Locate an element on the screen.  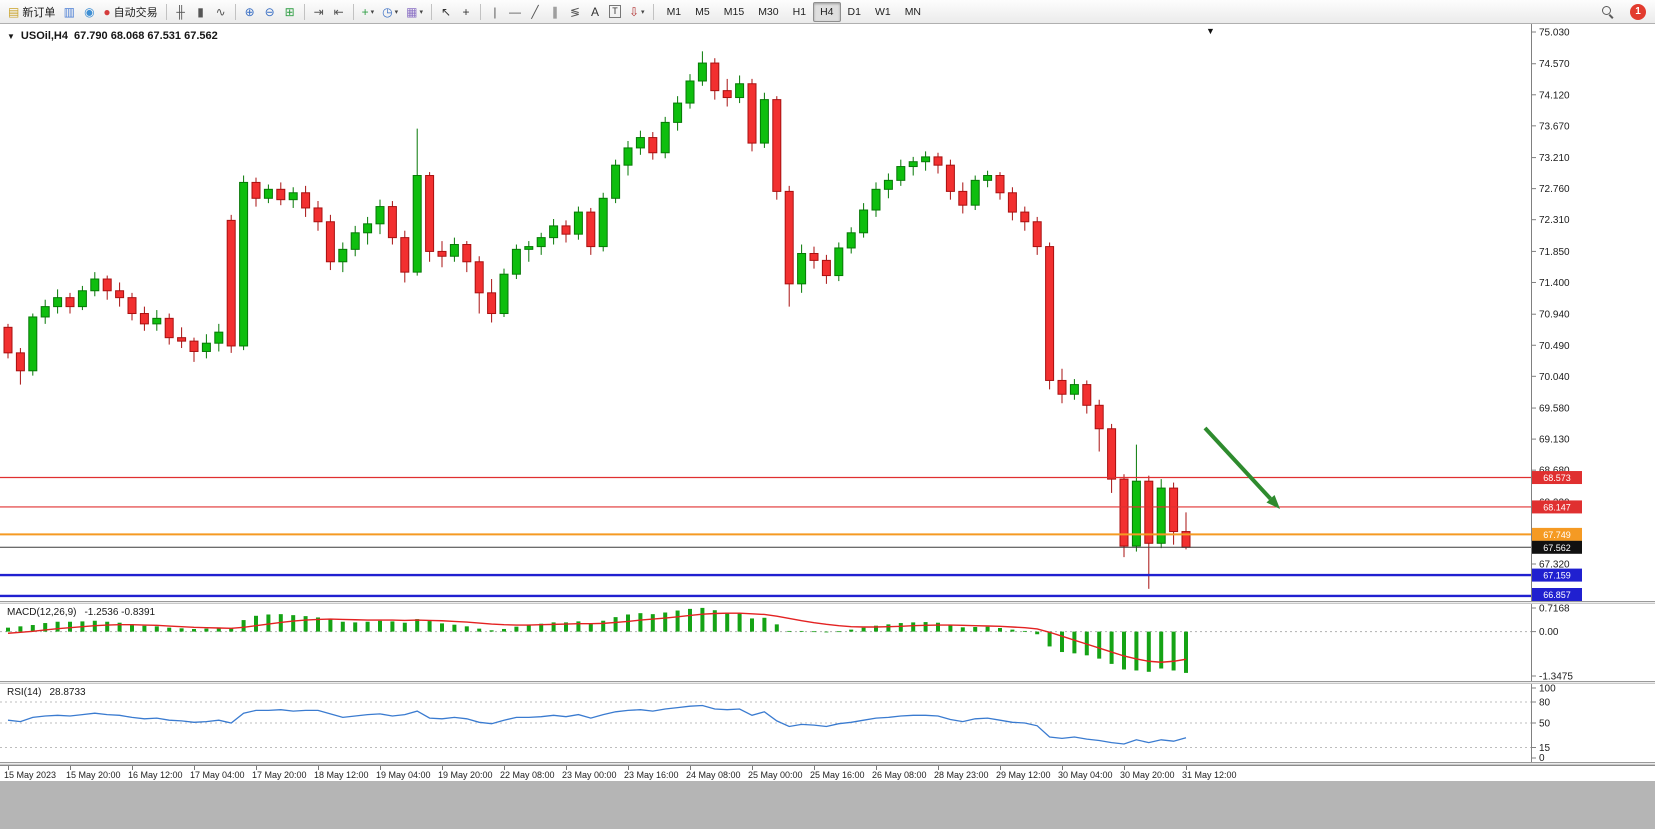
tile-windows-icon: ⊞ is located at coordinates (290, 12).